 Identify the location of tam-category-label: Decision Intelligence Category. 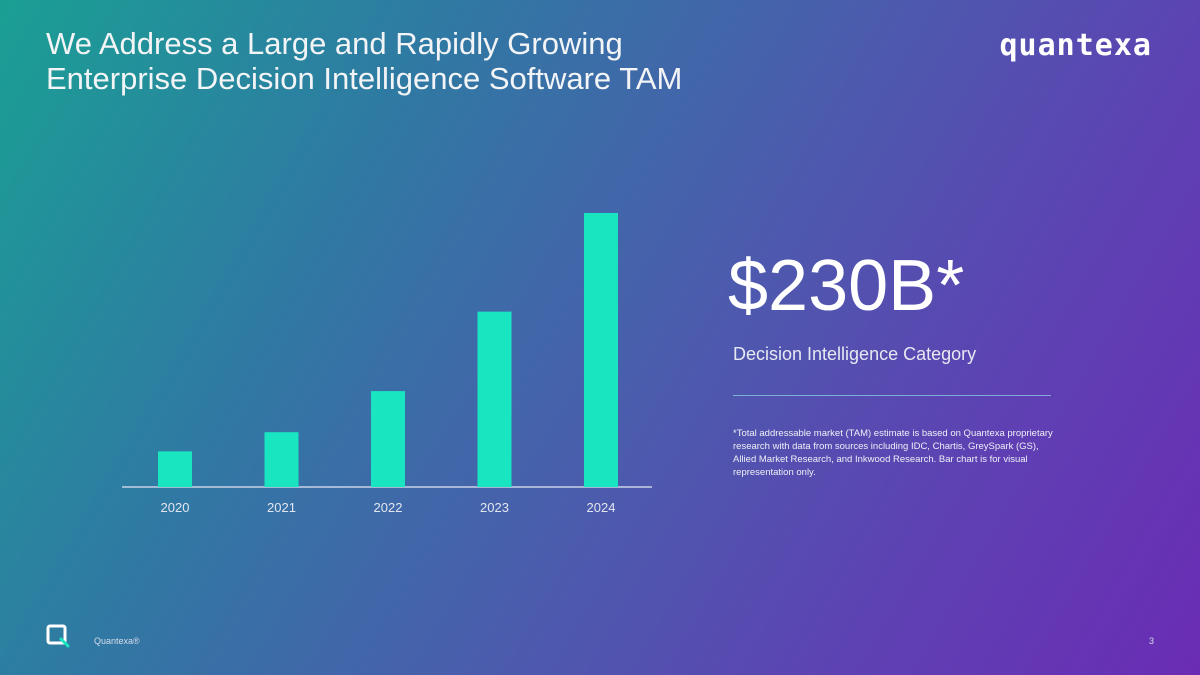
(855, 354).